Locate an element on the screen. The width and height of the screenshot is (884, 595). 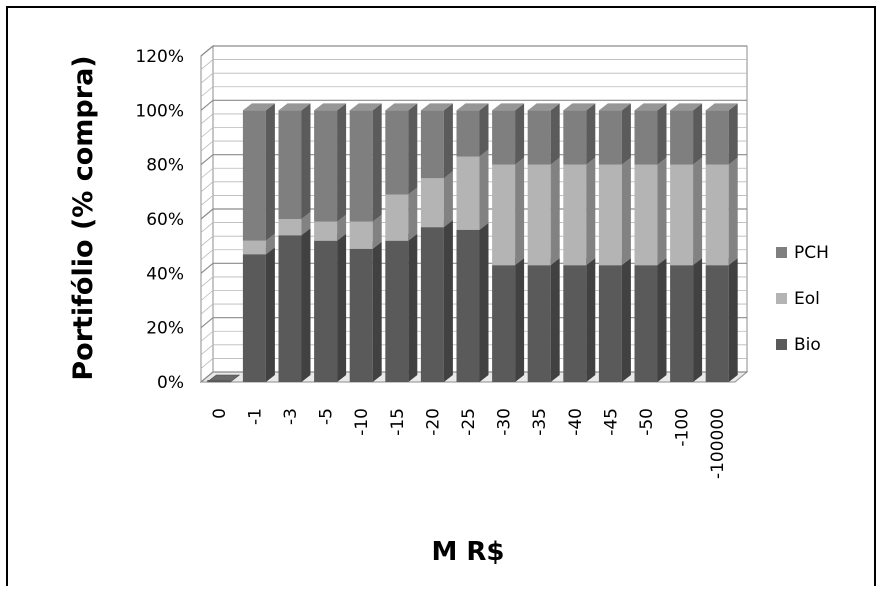
x-tick-label: -30 is located at coordinates (505, 422).